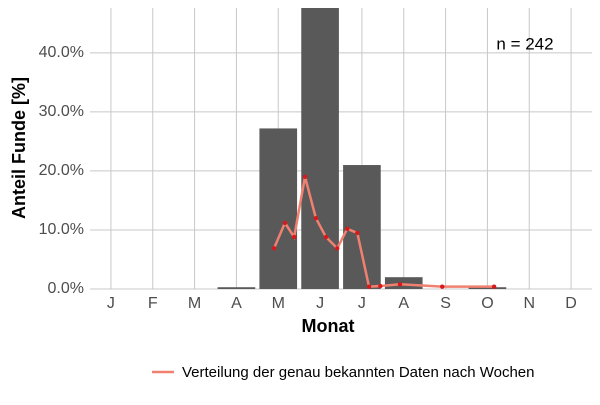 Image resolution: width=600 pixels, height=405 pixels. Describe the element at coordinates (529, 303) in the screenshot. I see `x-tick-label: N` at that location.